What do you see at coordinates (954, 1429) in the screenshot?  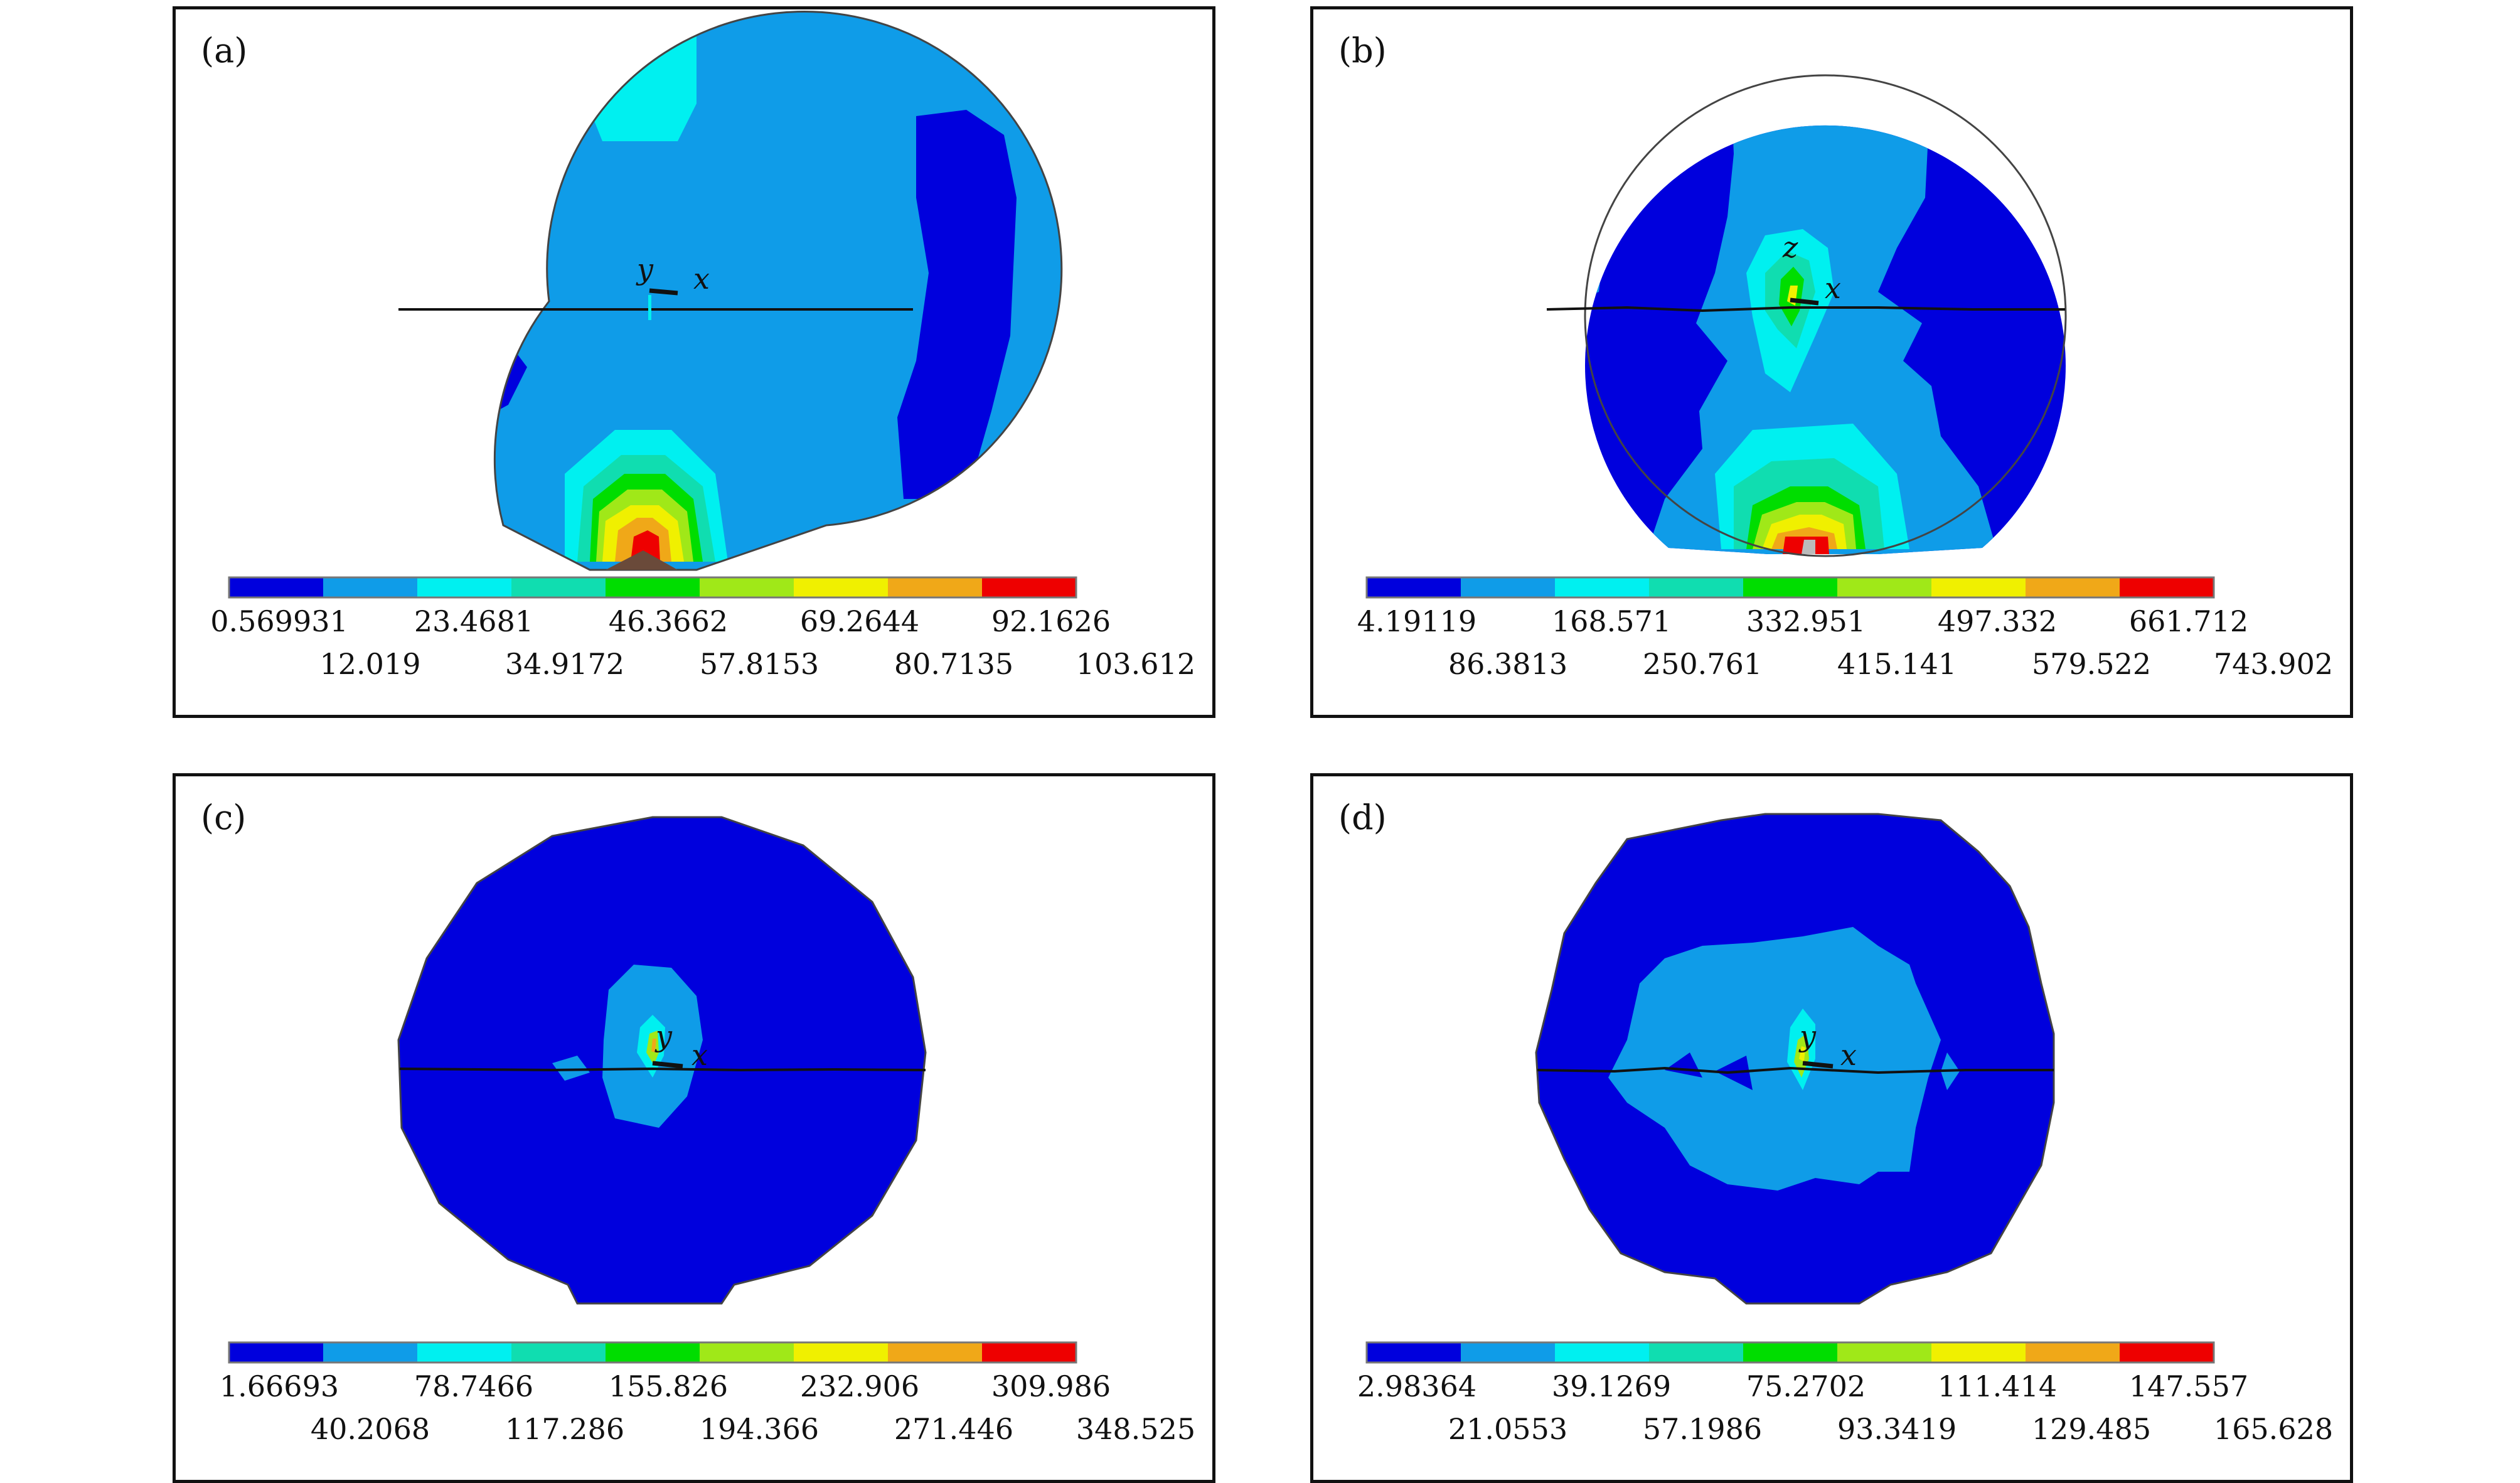 I see `scale-value: 271.446` at bounding box center [954, 1429].